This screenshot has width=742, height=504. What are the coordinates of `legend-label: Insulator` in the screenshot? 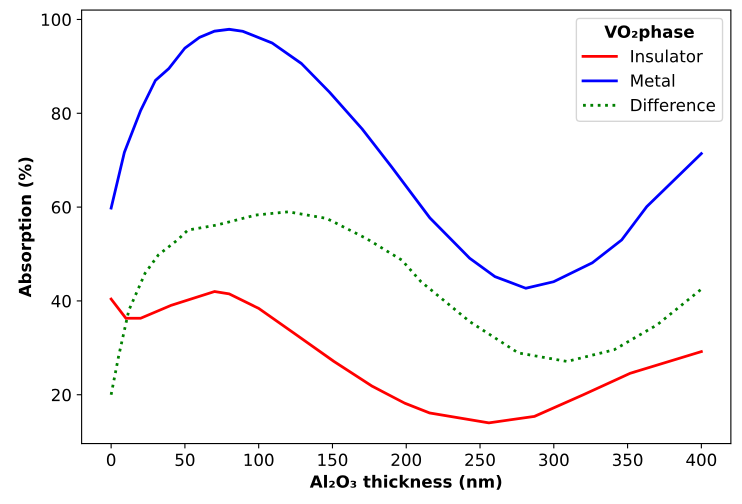 It's located at (667, 56).